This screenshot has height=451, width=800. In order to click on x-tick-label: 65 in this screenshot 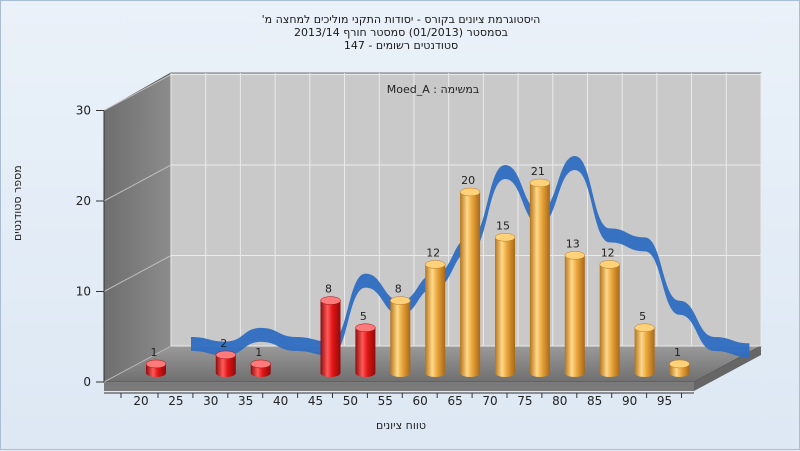, I will do `click(454, 401)`.